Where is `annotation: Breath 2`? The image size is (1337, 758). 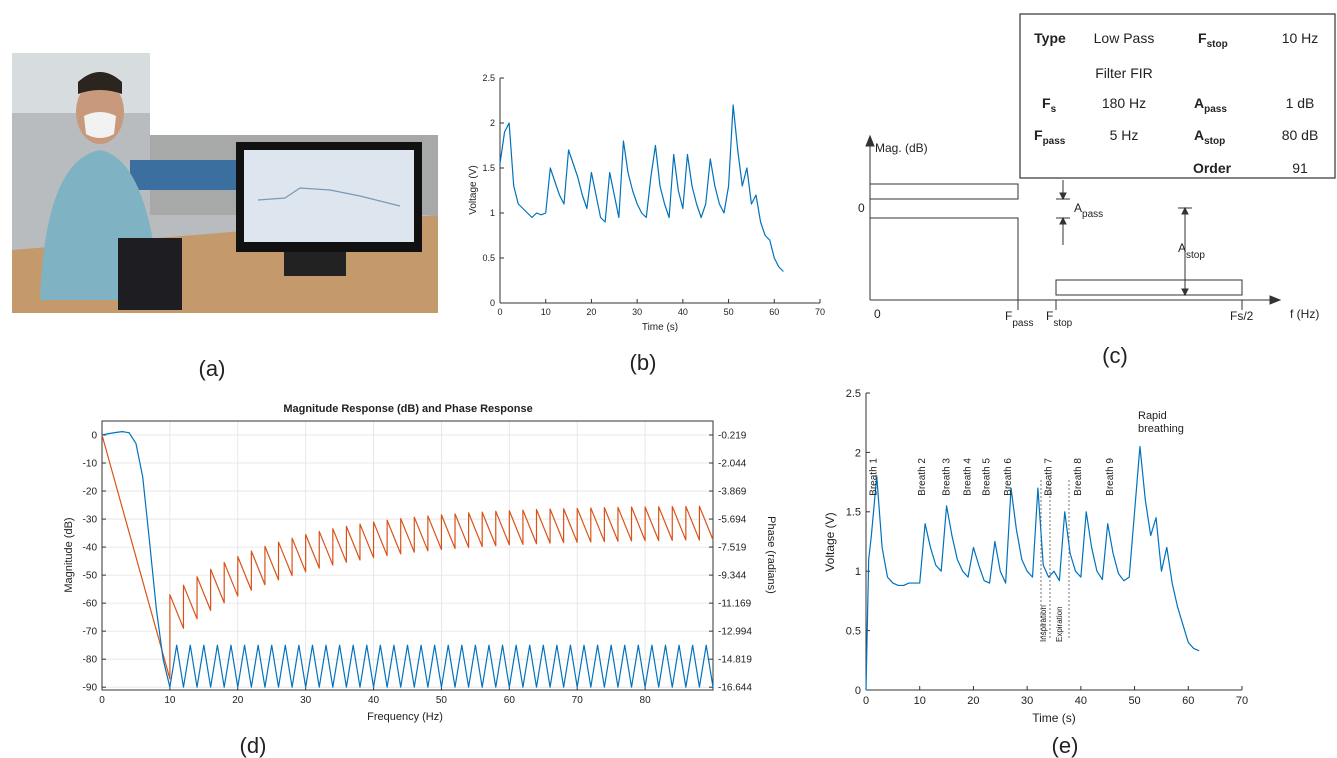 annotation: Breath 2 is located at coordinates (922, 477).